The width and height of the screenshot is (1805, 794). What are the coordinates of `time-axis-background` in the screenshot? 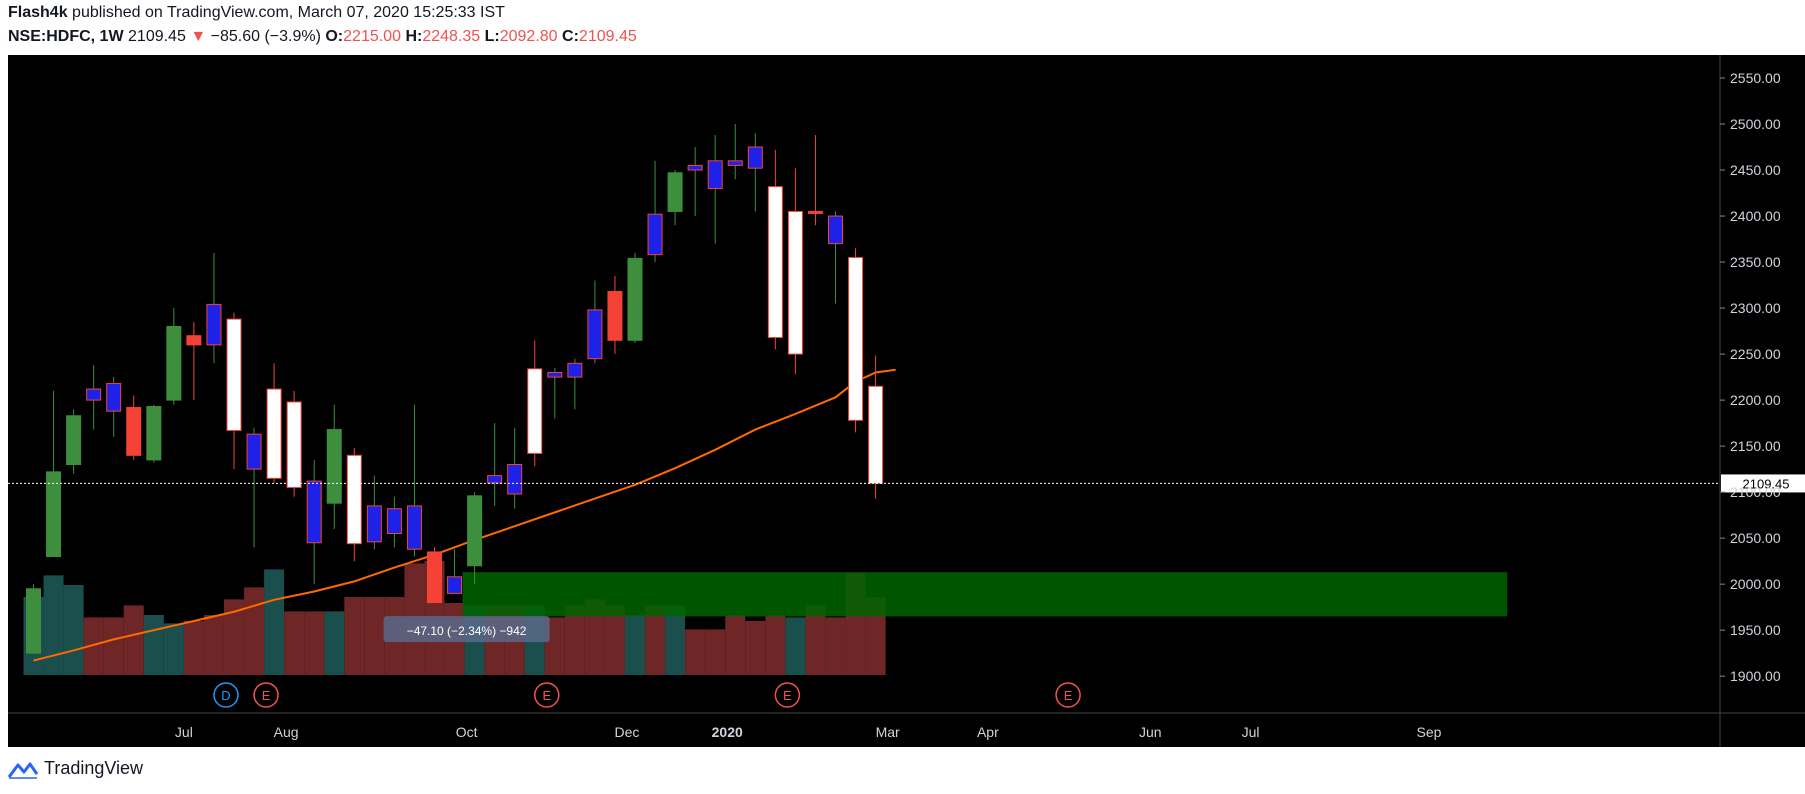 It's located at (906, 730).